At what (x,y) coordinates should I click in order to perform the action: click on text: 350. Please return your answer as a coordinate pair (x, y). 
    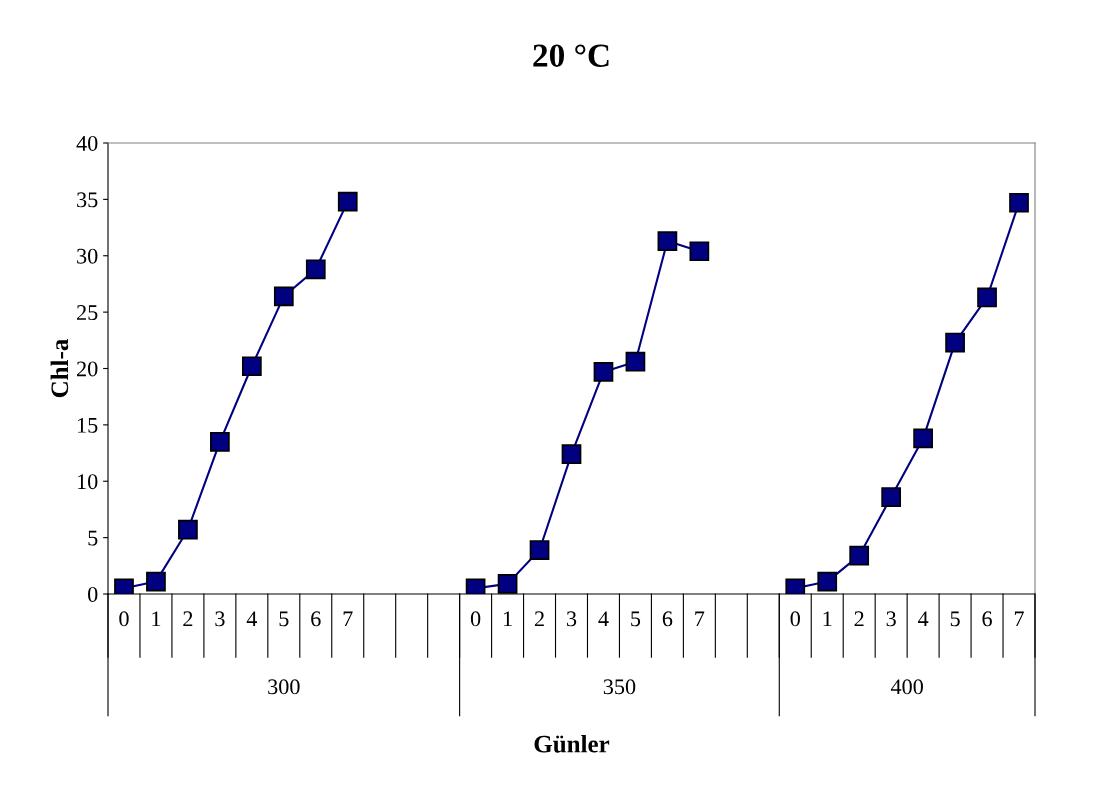
    Looking at the image, I should click on (619, 687).